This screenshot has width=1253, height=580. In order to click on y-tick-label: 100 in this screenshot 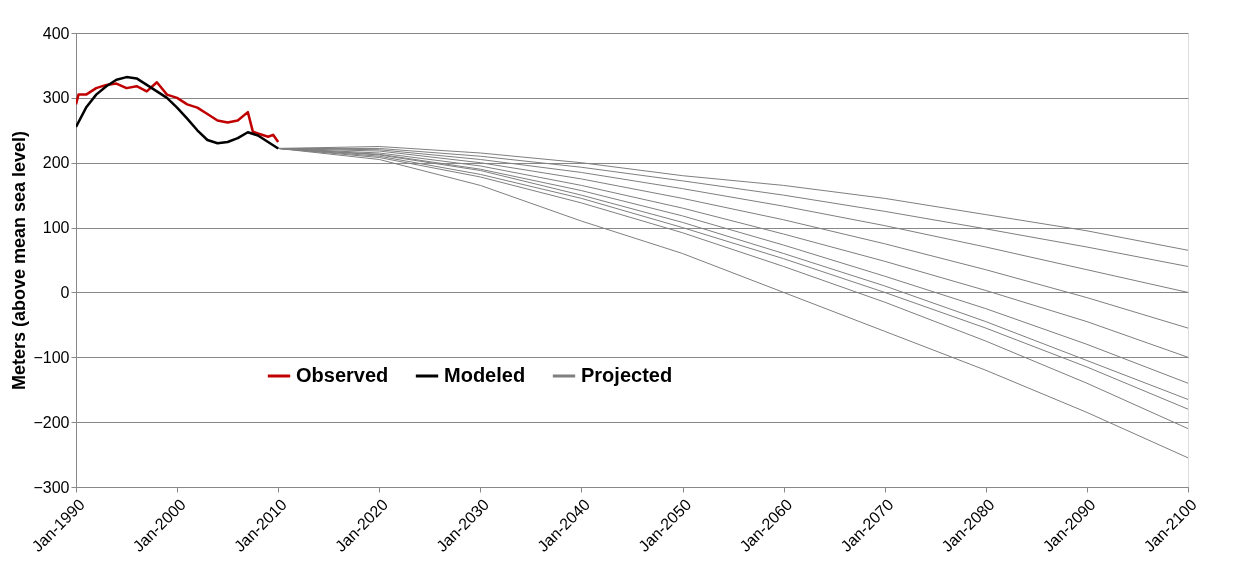, I will do `click(56, 228)`.